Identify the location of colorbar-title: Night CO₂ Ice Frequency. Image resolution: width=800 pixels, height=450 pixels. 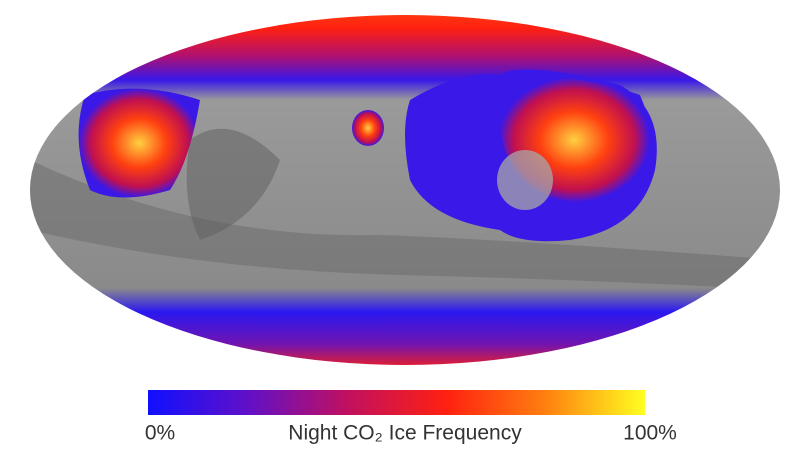
(405, 433).